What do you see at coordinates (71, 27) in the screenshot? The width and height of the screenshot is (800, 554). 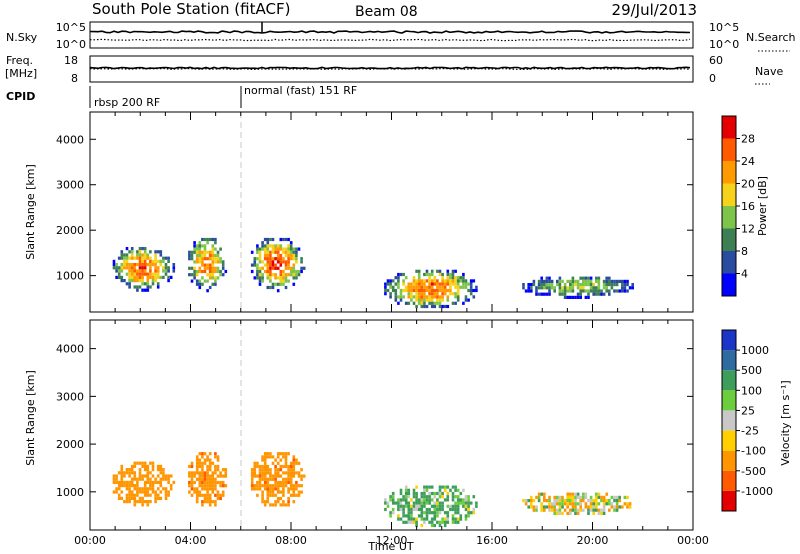 I see `nsky-tick-top: 10^5` at bounding box center [71, 27].